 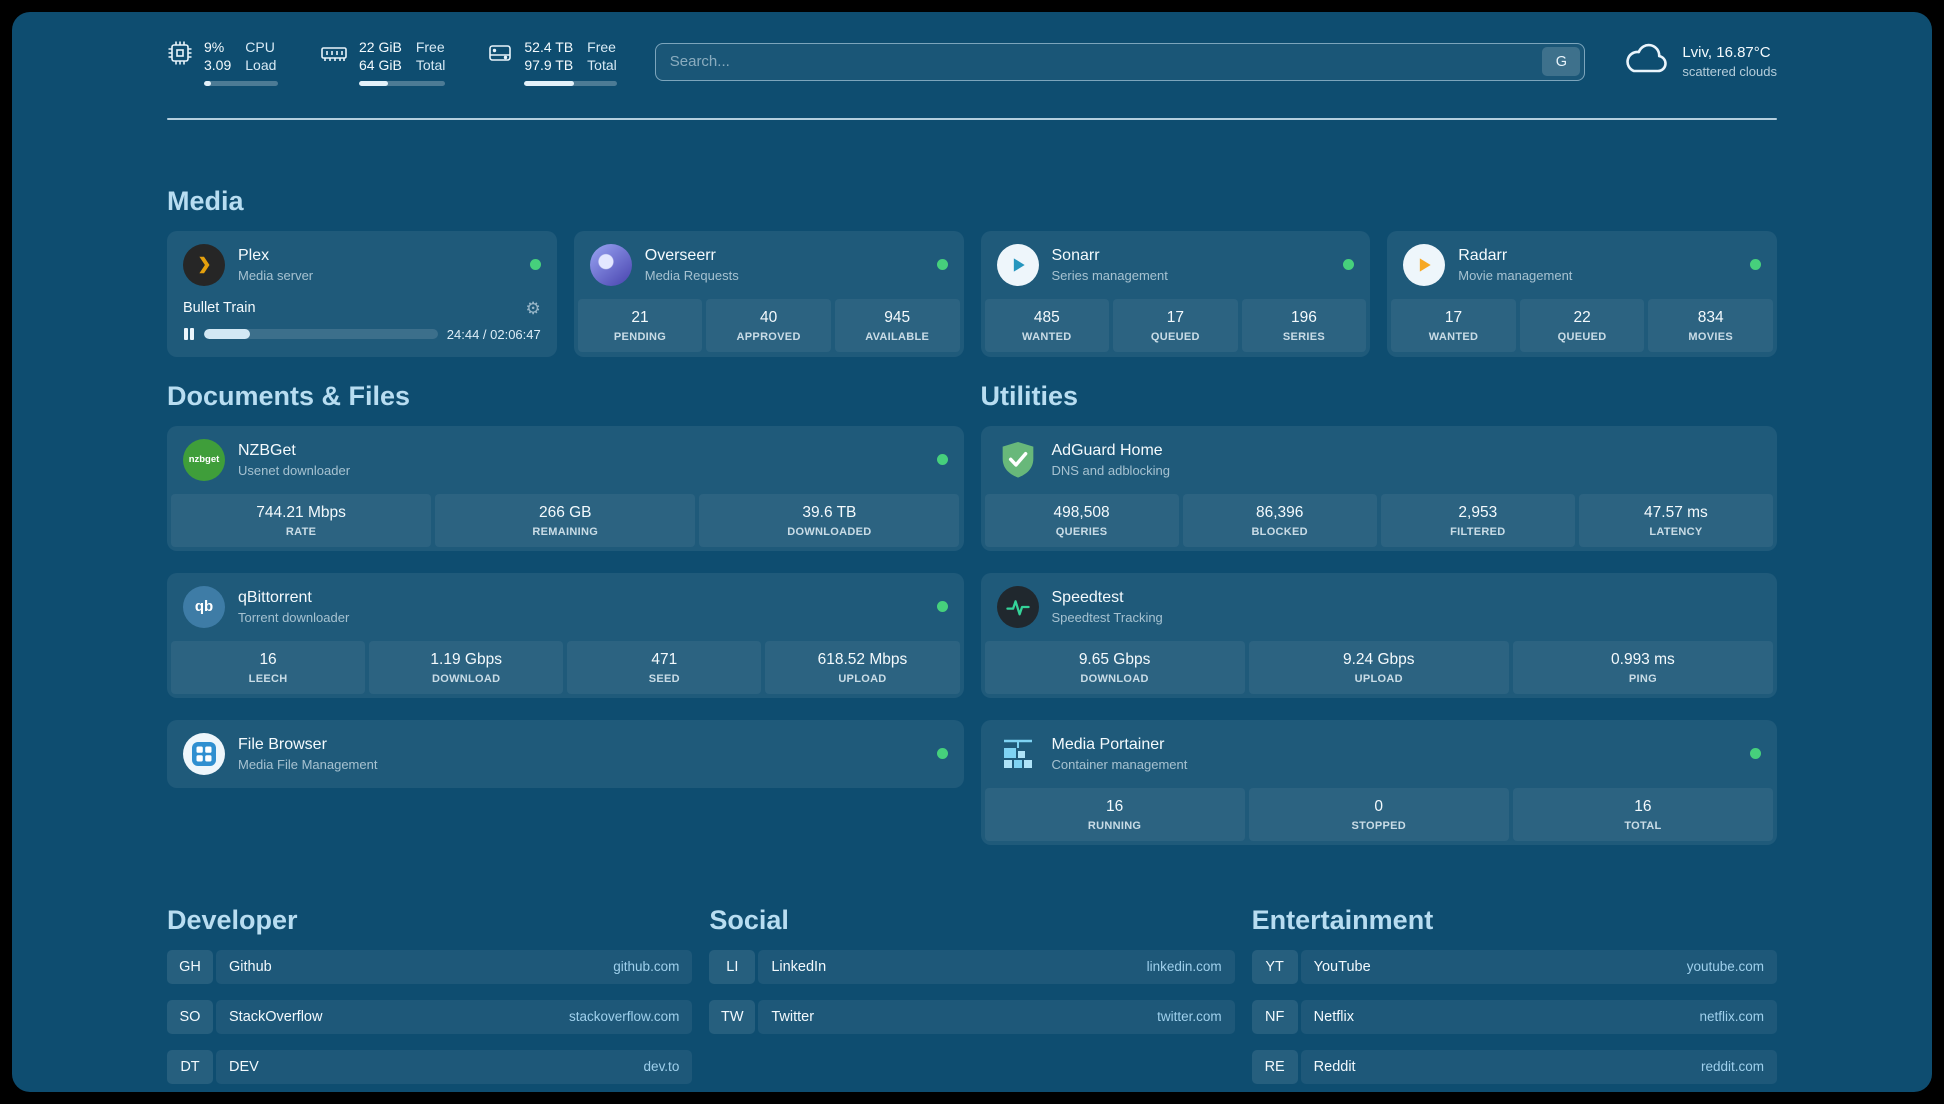 I want to click on service-subtitle: Media File Management, so click(x=308, y=764).